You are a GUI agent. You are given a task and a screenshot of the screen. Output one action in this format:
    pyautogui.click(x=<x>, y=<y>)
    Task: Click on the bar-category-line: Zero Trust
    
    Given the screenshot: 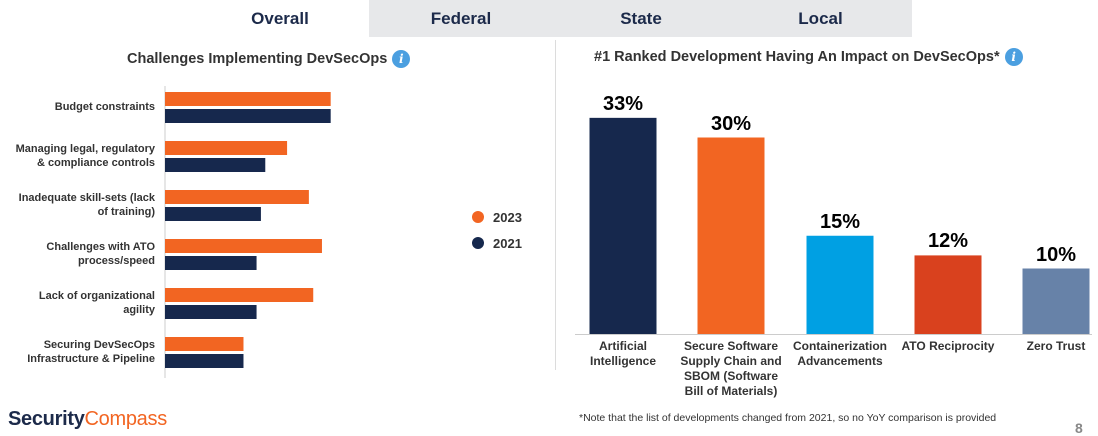 What is the action you would take?
    pyautogui.click(x=1056, y=346)
    